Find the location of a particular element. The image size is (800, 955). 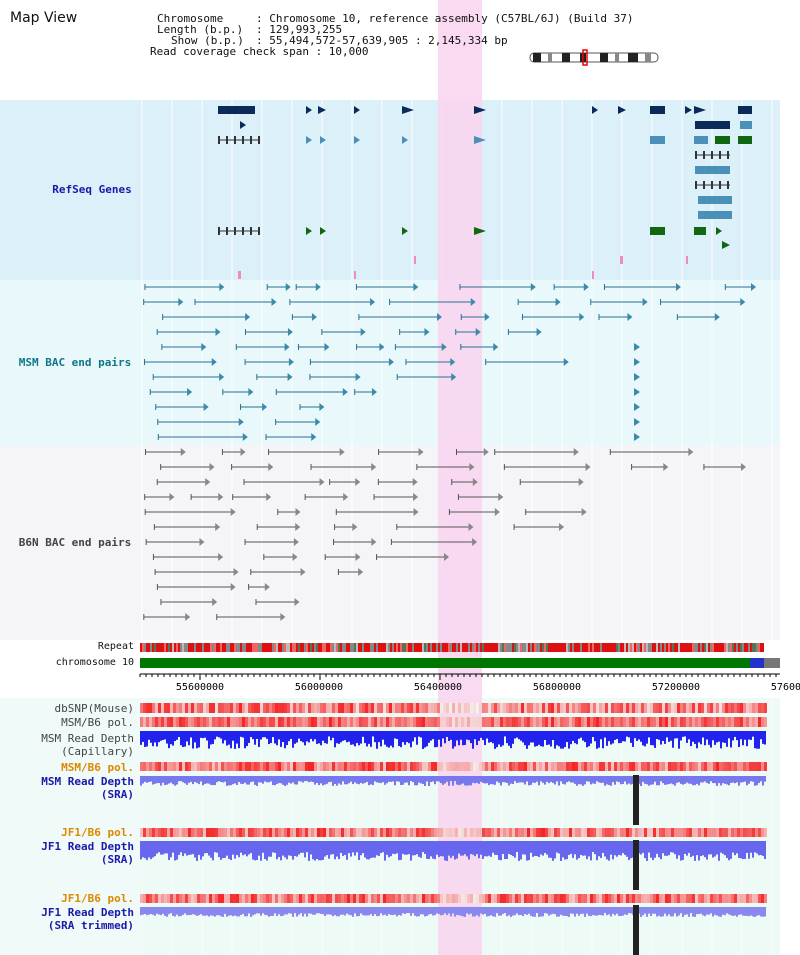

gap-marker-jf1-trim is located at coordinates (636, 930).